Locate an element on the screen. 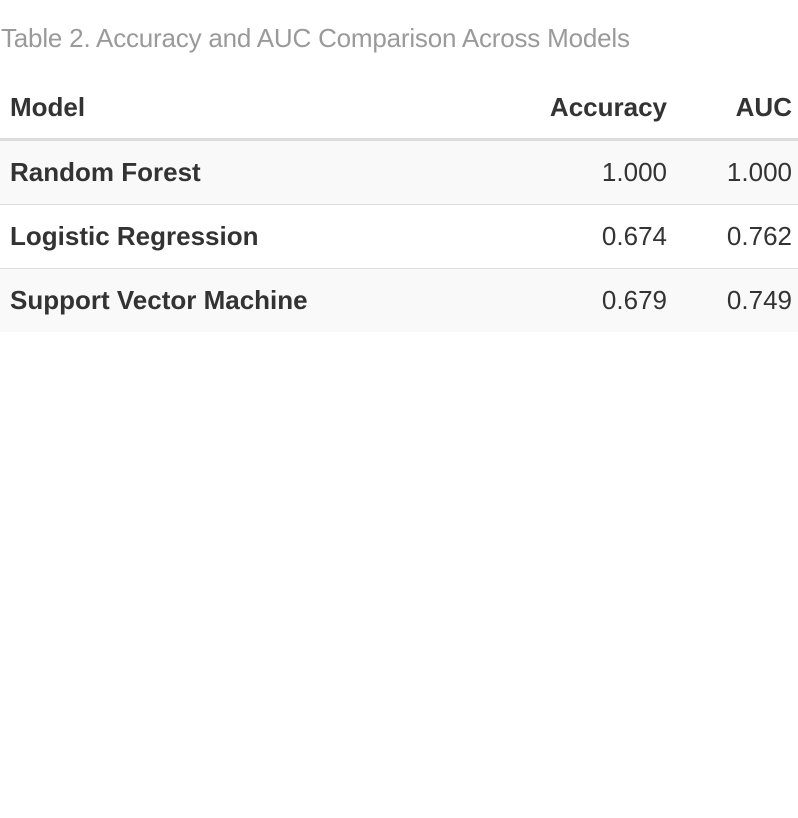 This screenshot has height=818, width=798. auc-cell: 0.749 is located at coordinates (735, 300).